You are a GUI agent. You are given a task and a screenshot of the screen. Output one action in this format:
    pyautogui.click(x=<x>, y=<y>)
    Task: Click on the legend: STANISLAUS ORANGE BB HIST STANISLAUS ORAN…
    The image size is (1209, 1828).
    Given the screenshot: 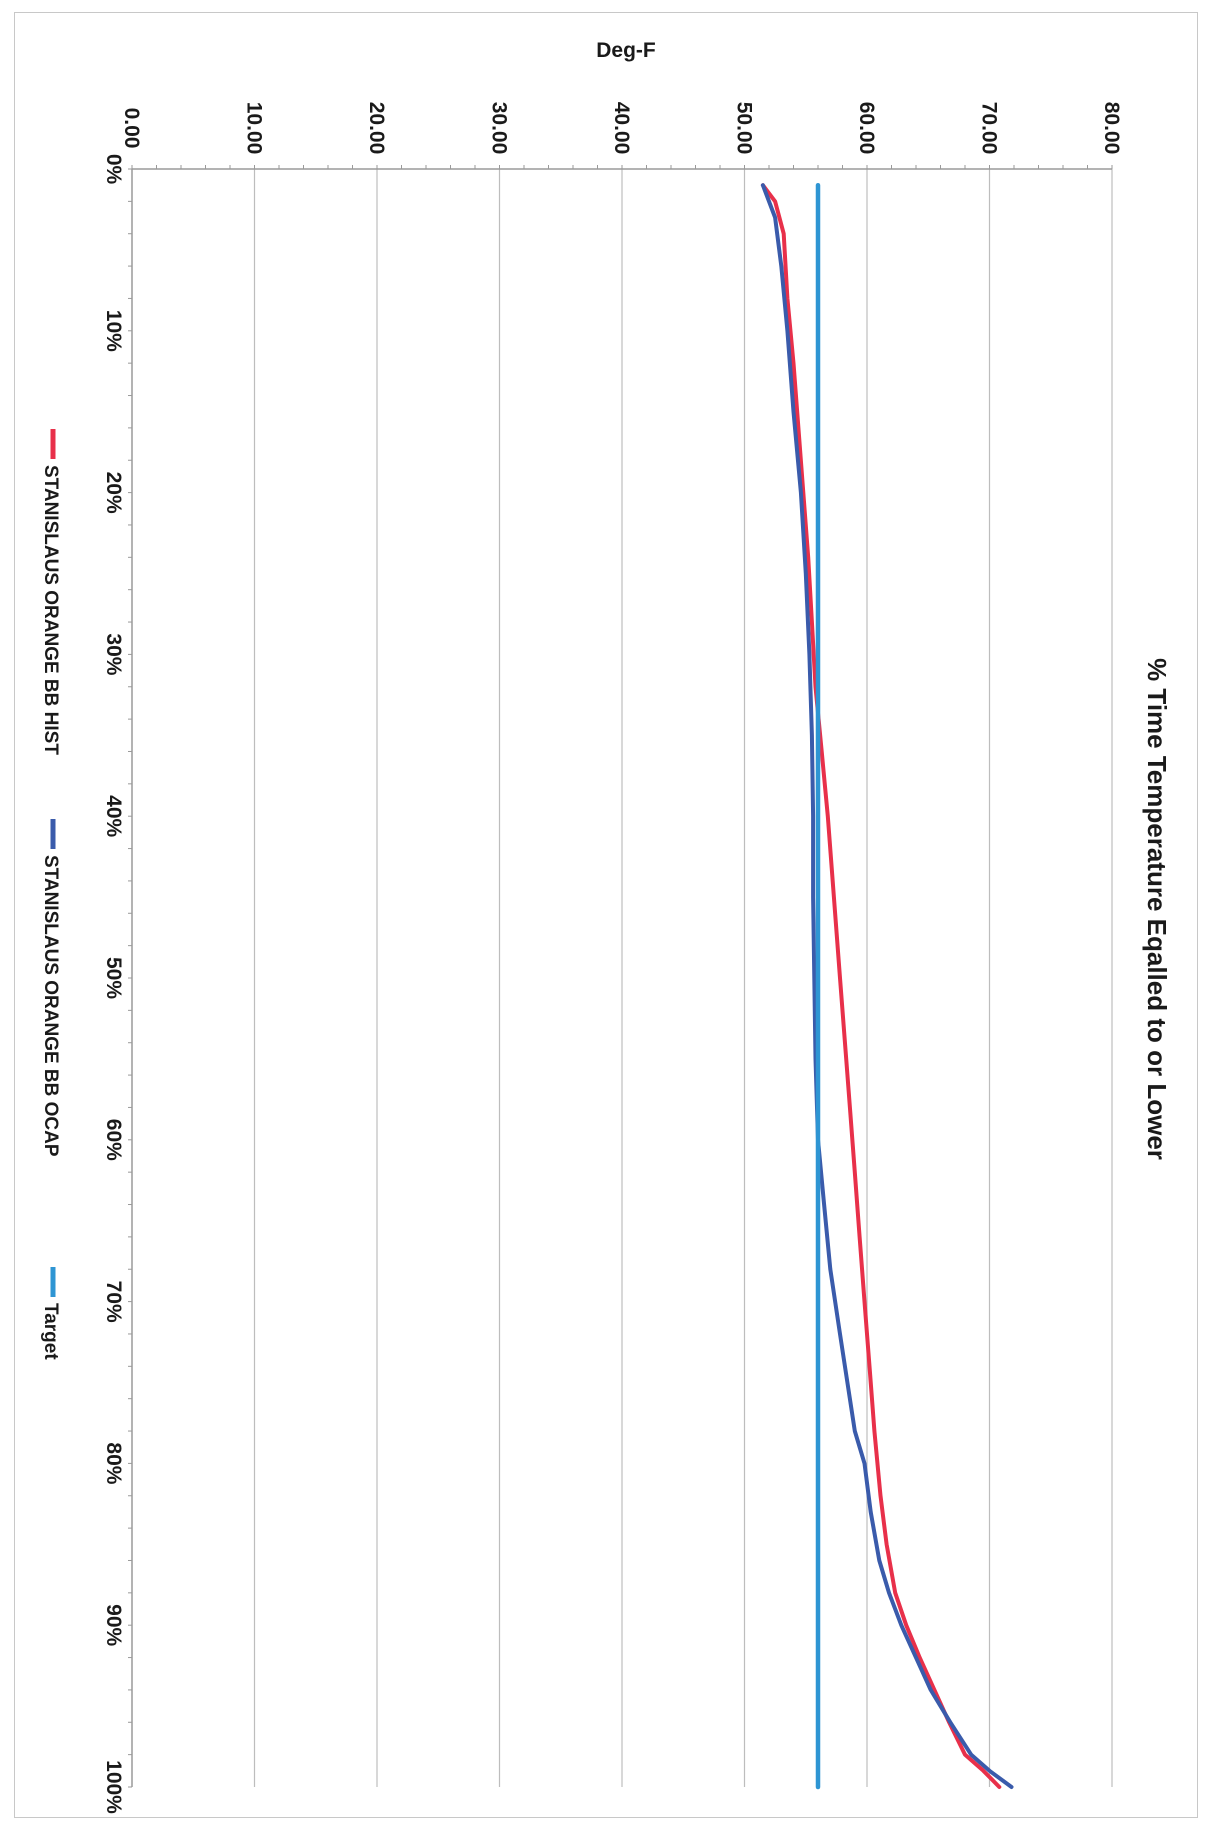 What is the action you would take?
    pyautogui.click(x=50, y=894)
    